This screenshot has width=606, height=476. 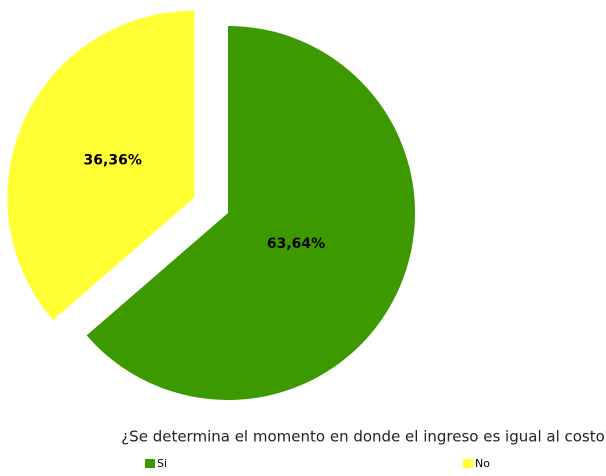 What do you see at coordinates (296, 244) in the screenshot?
I see `slice-label: 63,64%` at bounding box center [296, 244].